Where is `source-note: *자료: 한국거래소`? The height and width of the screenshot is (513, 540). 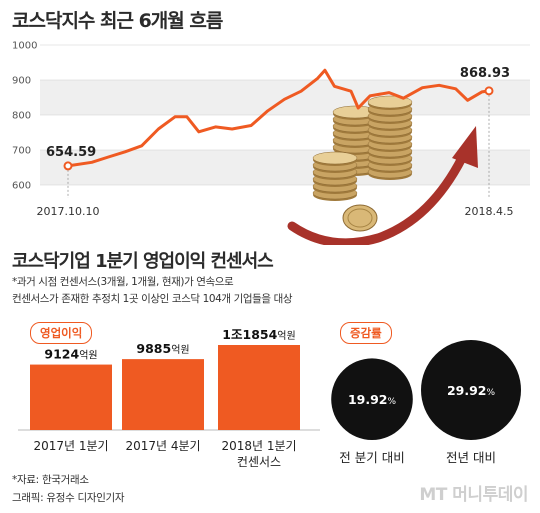
source-note: *자료: 한국거래소 is located at coordinates (50, 480).